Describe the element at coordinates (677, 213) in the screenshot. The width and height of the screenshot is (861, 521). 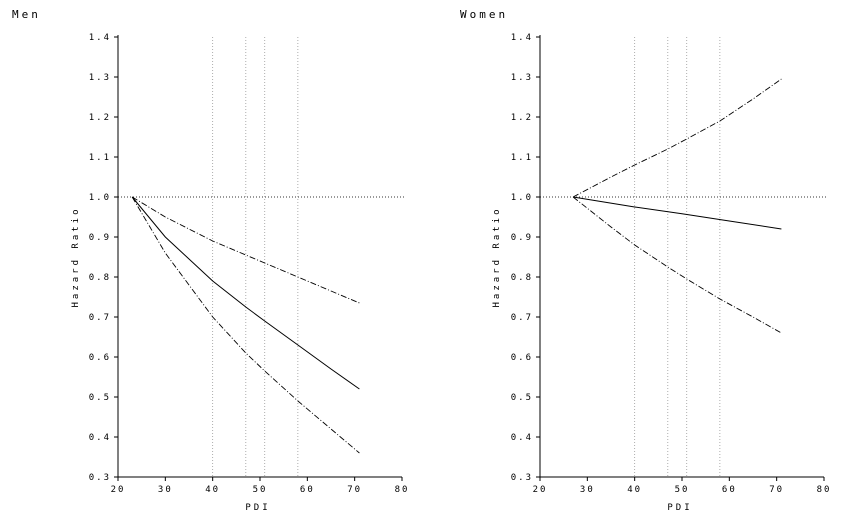
I see `women-series-0-estimate-line` at that location.